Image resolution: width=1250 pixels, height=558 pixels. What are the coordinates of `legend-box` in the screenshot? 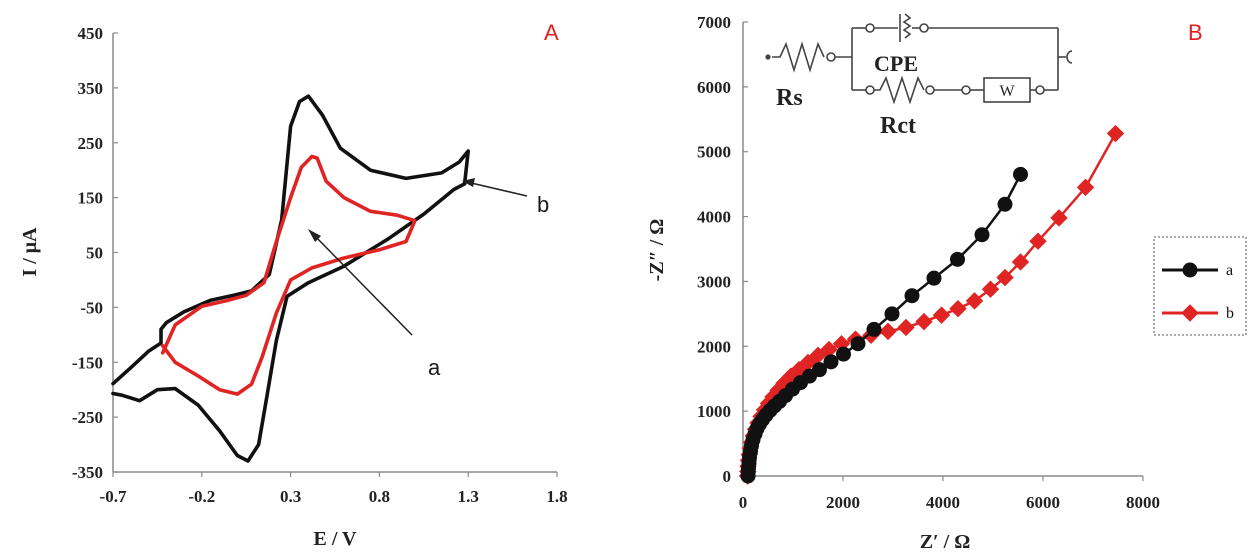 It's located at (1200, 286).